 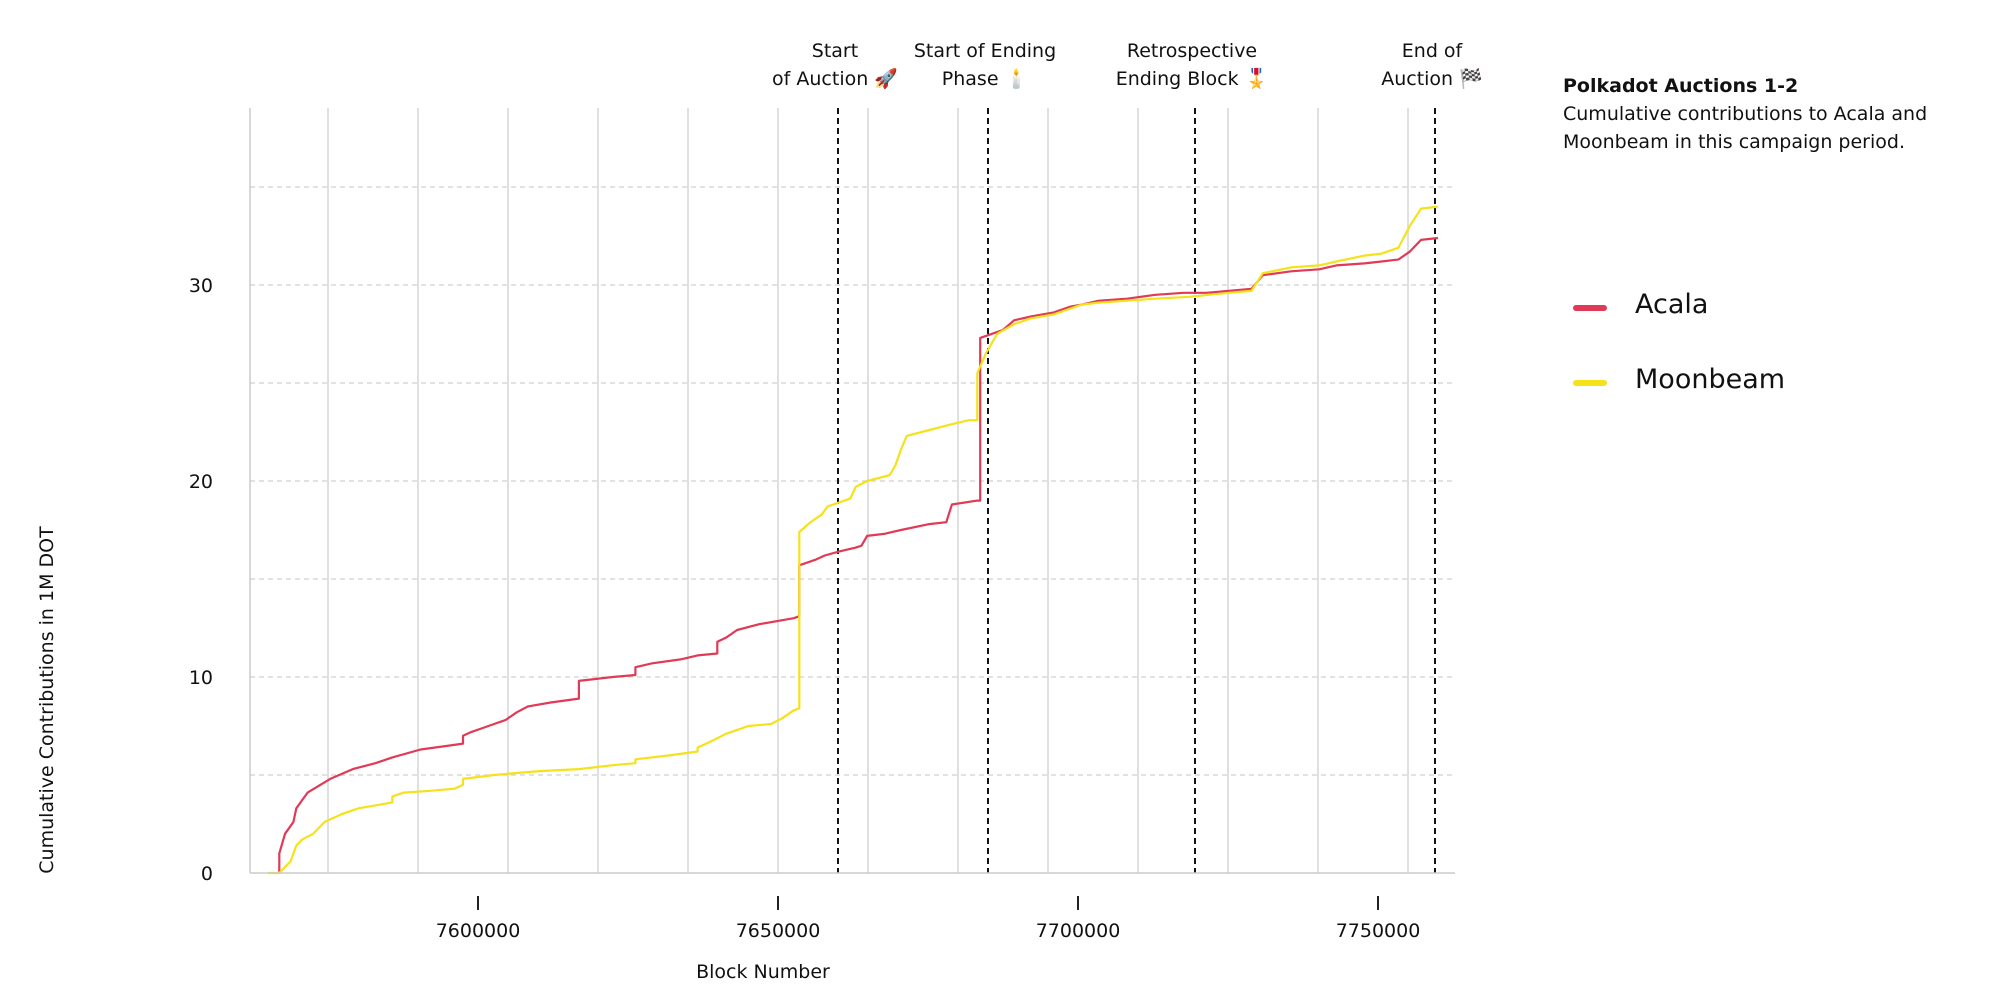 What do you see at coordinates (1078, 931) in the screenshot?
I see `x-tick-label: 7700000` at bounding box center [1078, 931].